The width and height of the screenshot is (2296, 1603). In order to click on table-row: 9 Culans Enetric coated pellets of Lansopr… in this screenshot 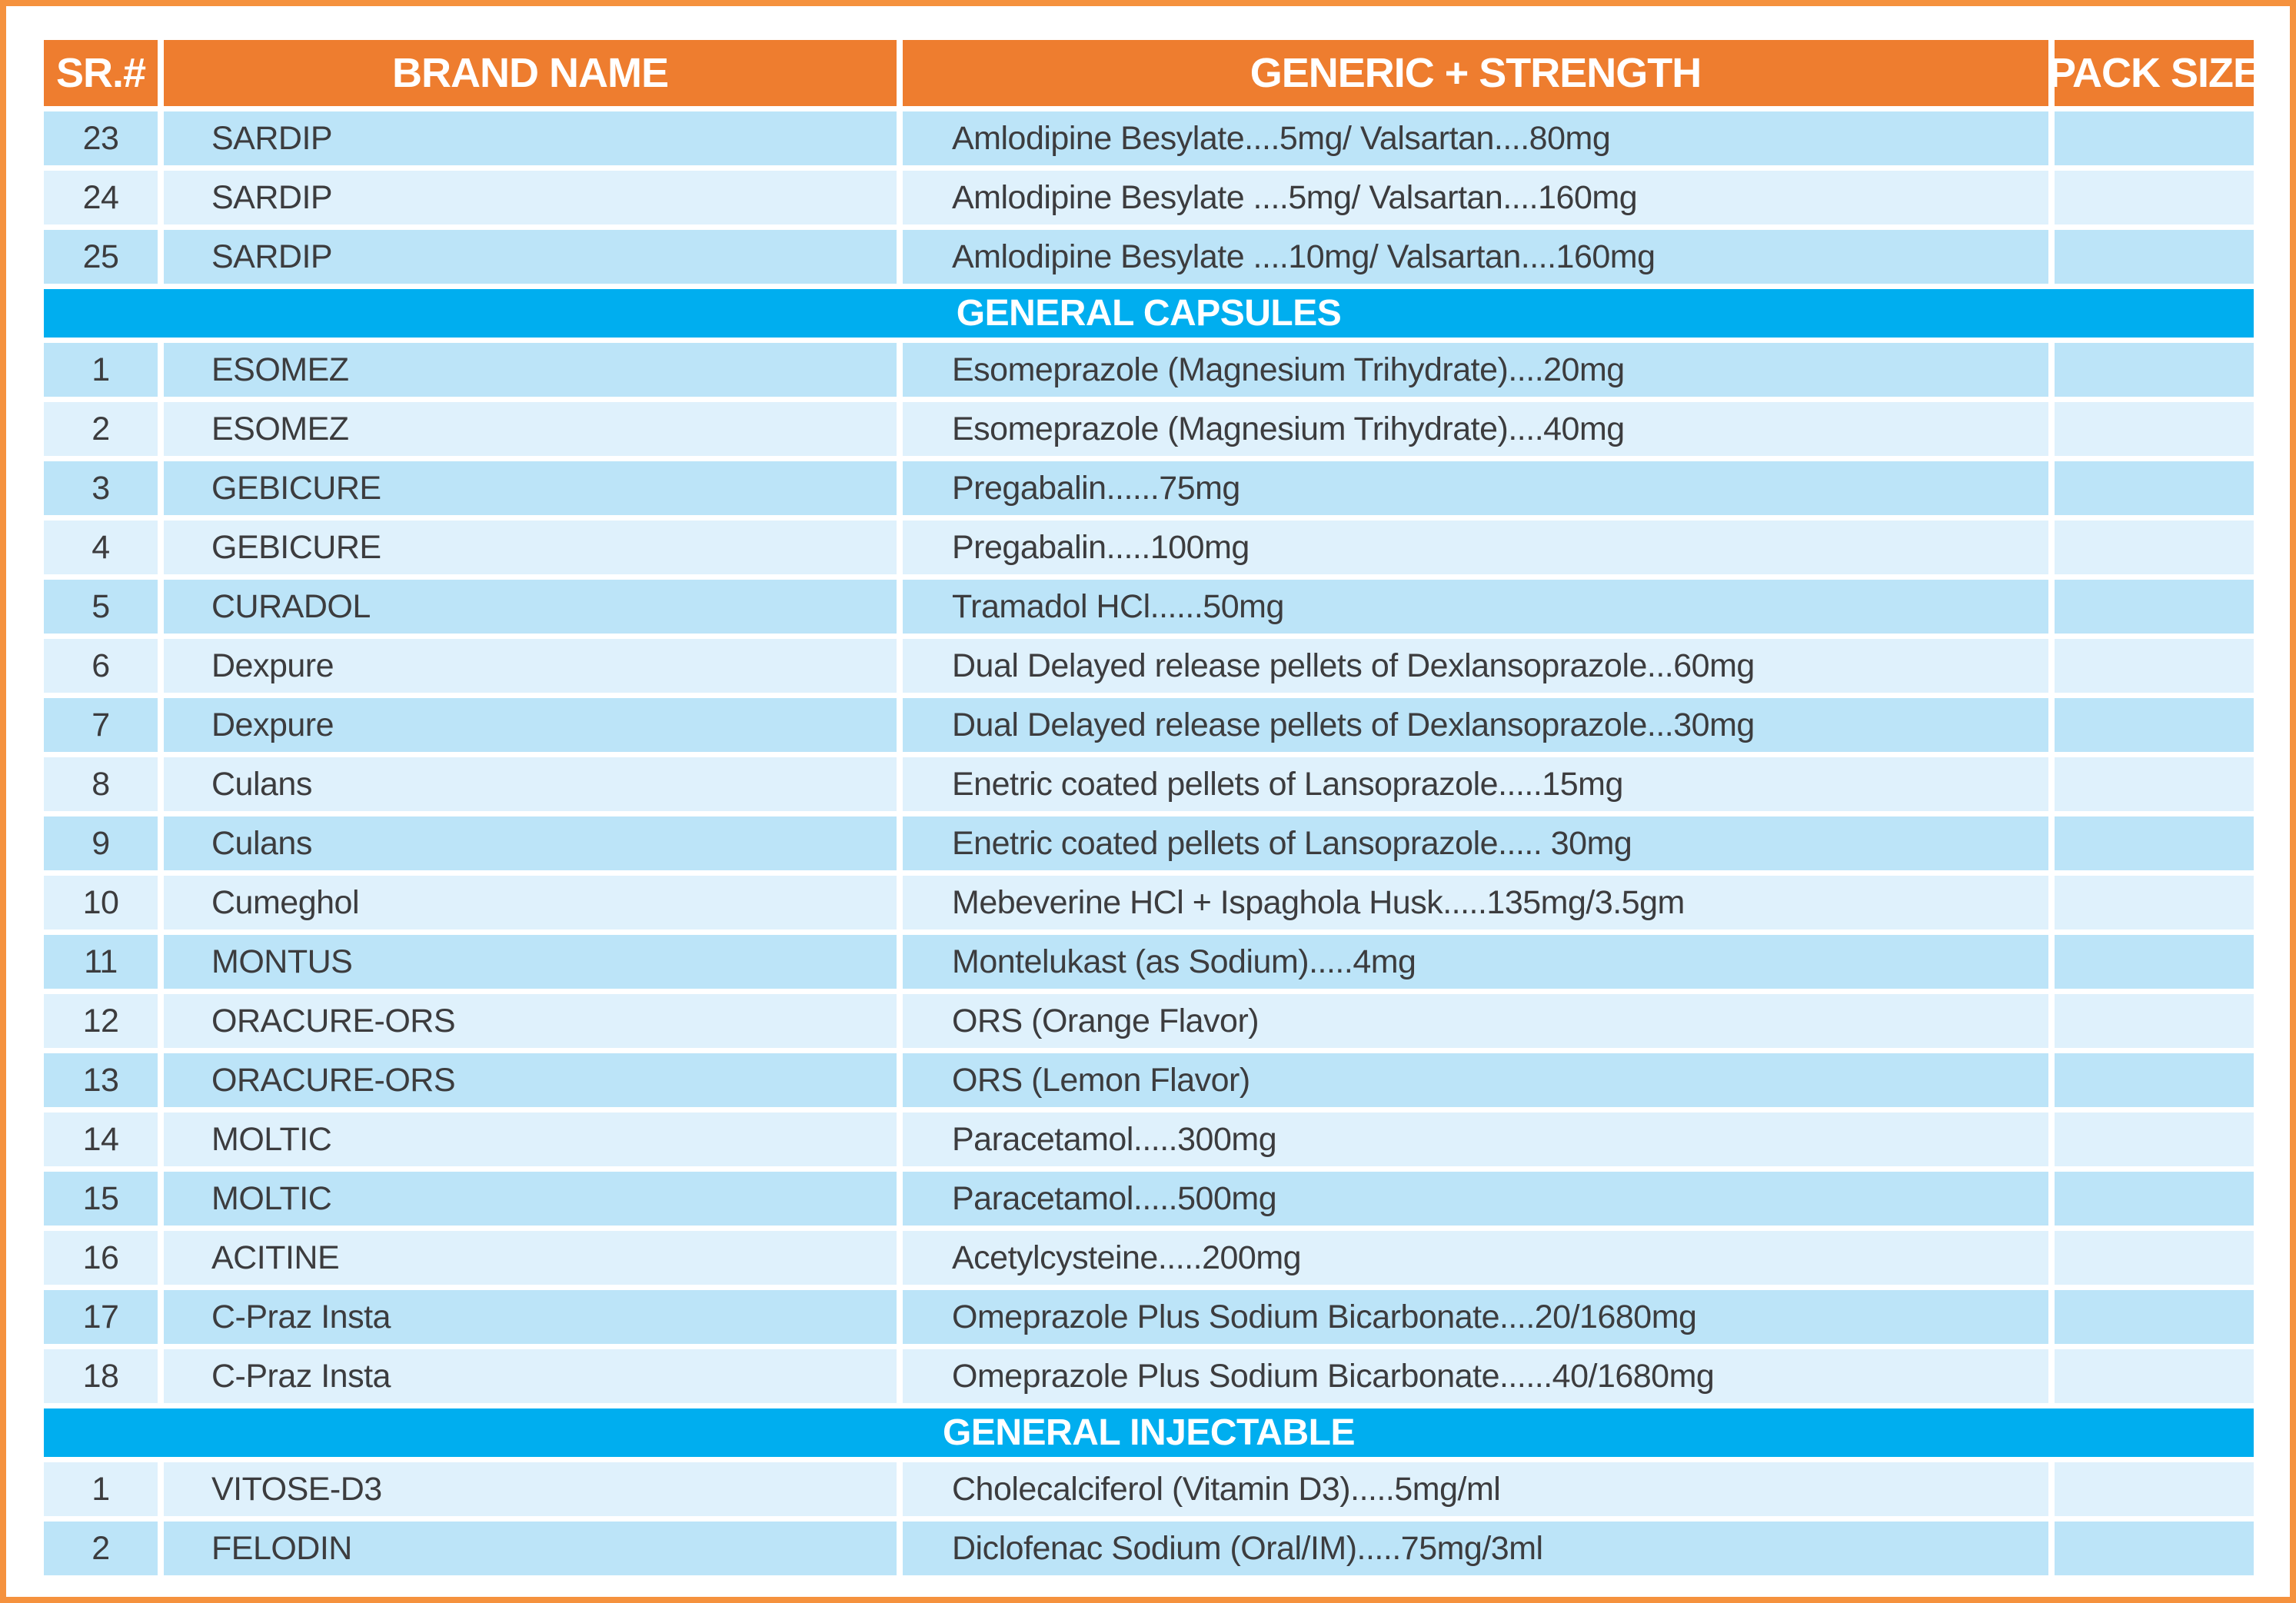, I will do `click(1149, 843)`.